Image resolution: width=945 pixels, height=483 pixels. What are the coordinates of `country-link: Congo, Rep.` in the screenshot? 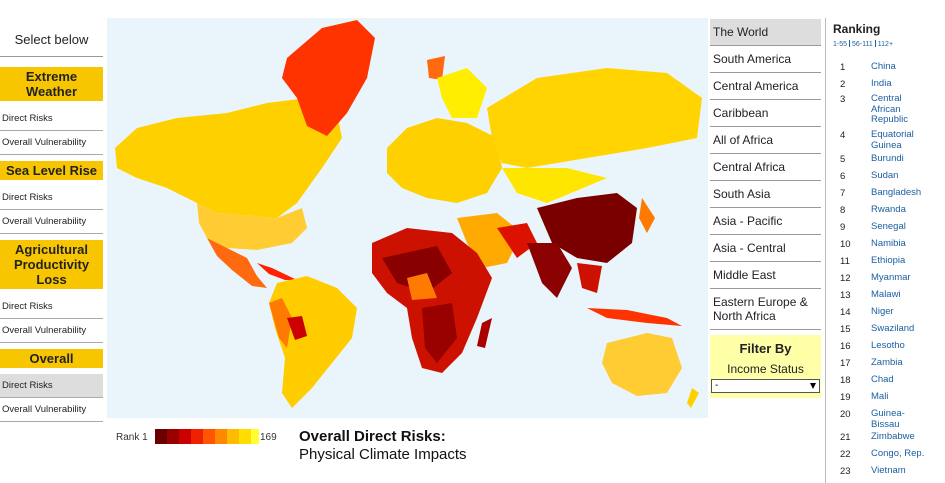 It's located at (898, 453).